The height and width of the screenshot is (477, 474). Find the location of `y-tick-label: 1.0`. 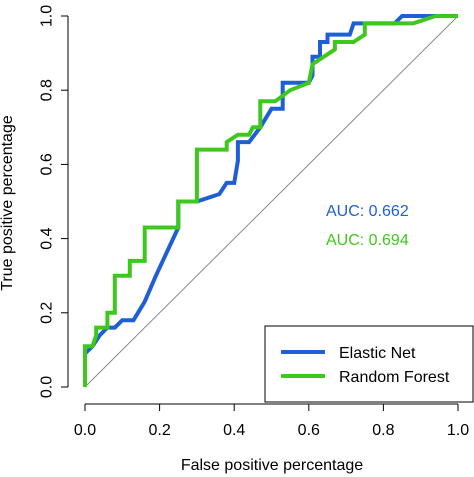

y-tick-label: 1.0 is located at coordinates (47, 16).